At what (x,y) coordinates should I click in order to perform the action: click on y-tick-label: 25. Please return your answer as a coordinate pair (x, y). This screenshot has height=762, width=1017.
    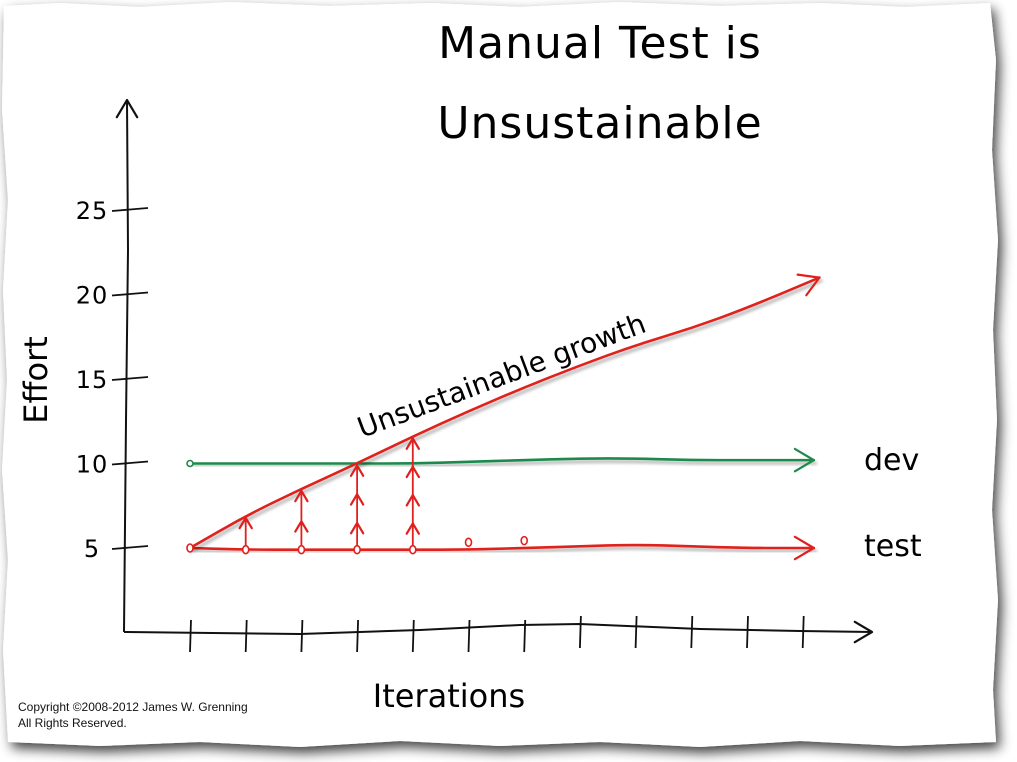
    Looking at the image, I should click on (92, 211).